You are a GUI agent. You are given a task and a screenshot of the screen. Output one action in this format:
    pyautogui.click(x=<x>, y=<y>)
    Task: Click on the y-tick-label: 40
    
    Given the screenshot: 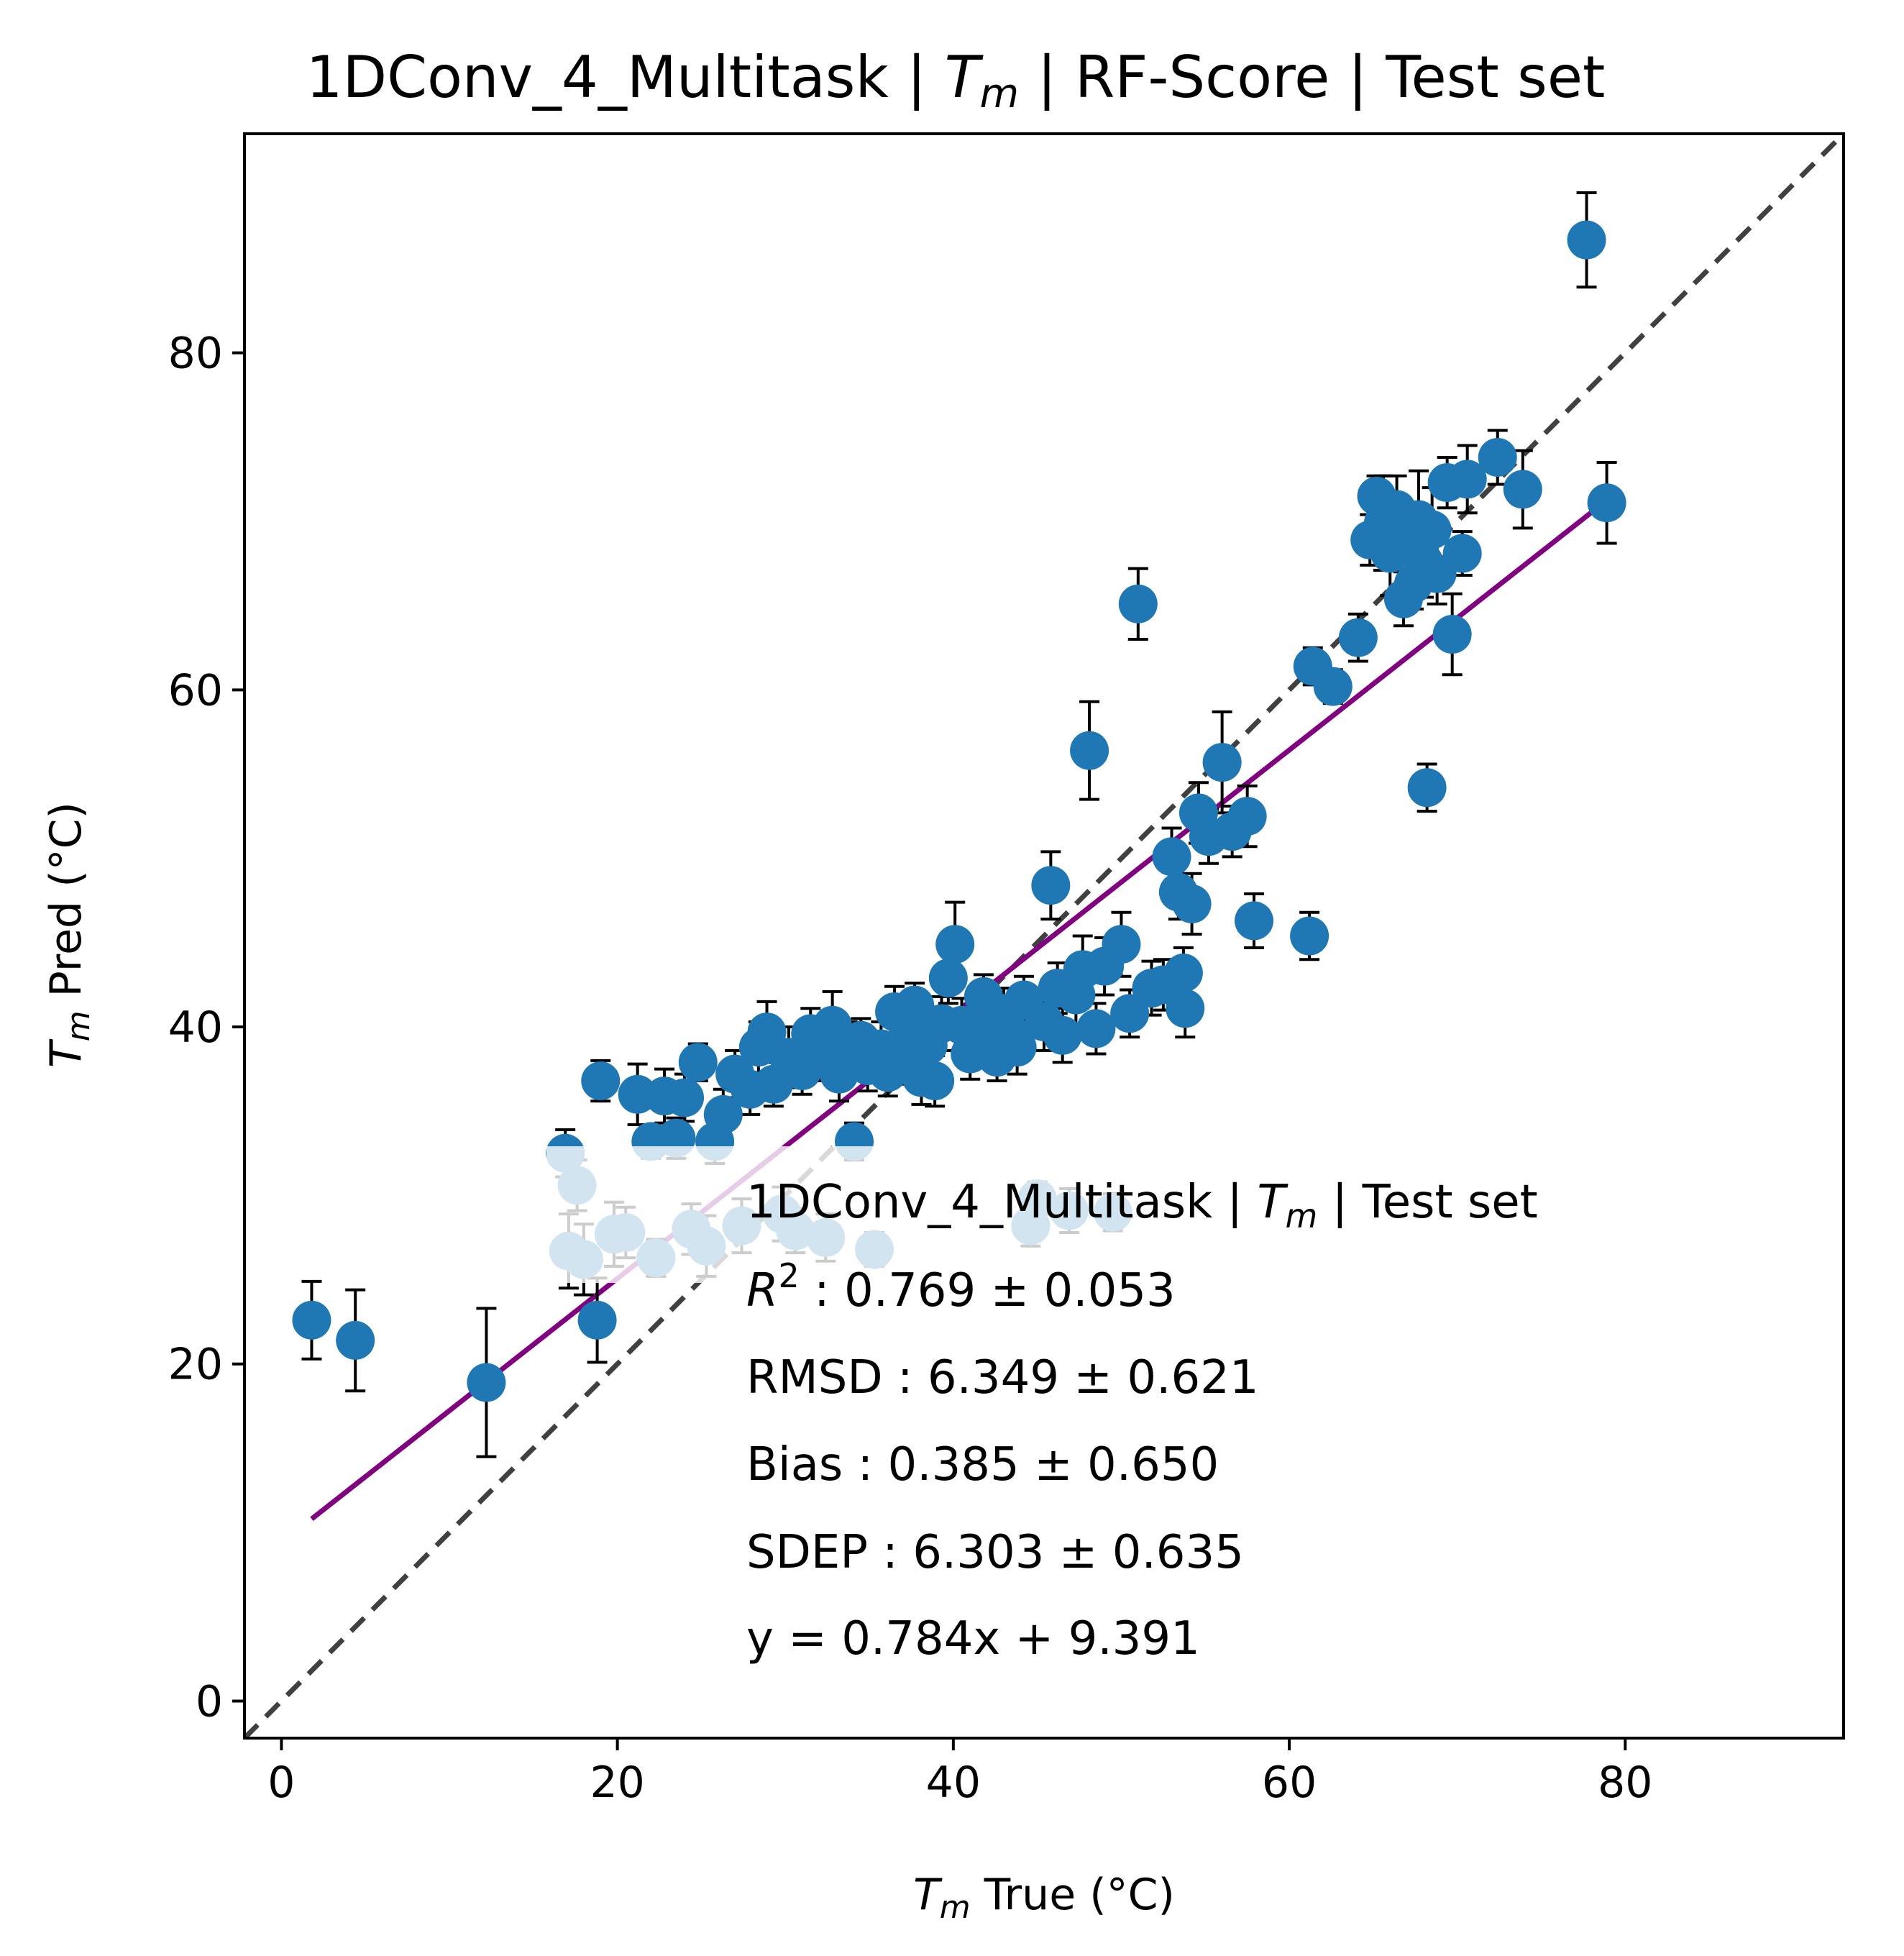 What is the action you would take?
    pyautogui.click(x=195, y=1027)
    